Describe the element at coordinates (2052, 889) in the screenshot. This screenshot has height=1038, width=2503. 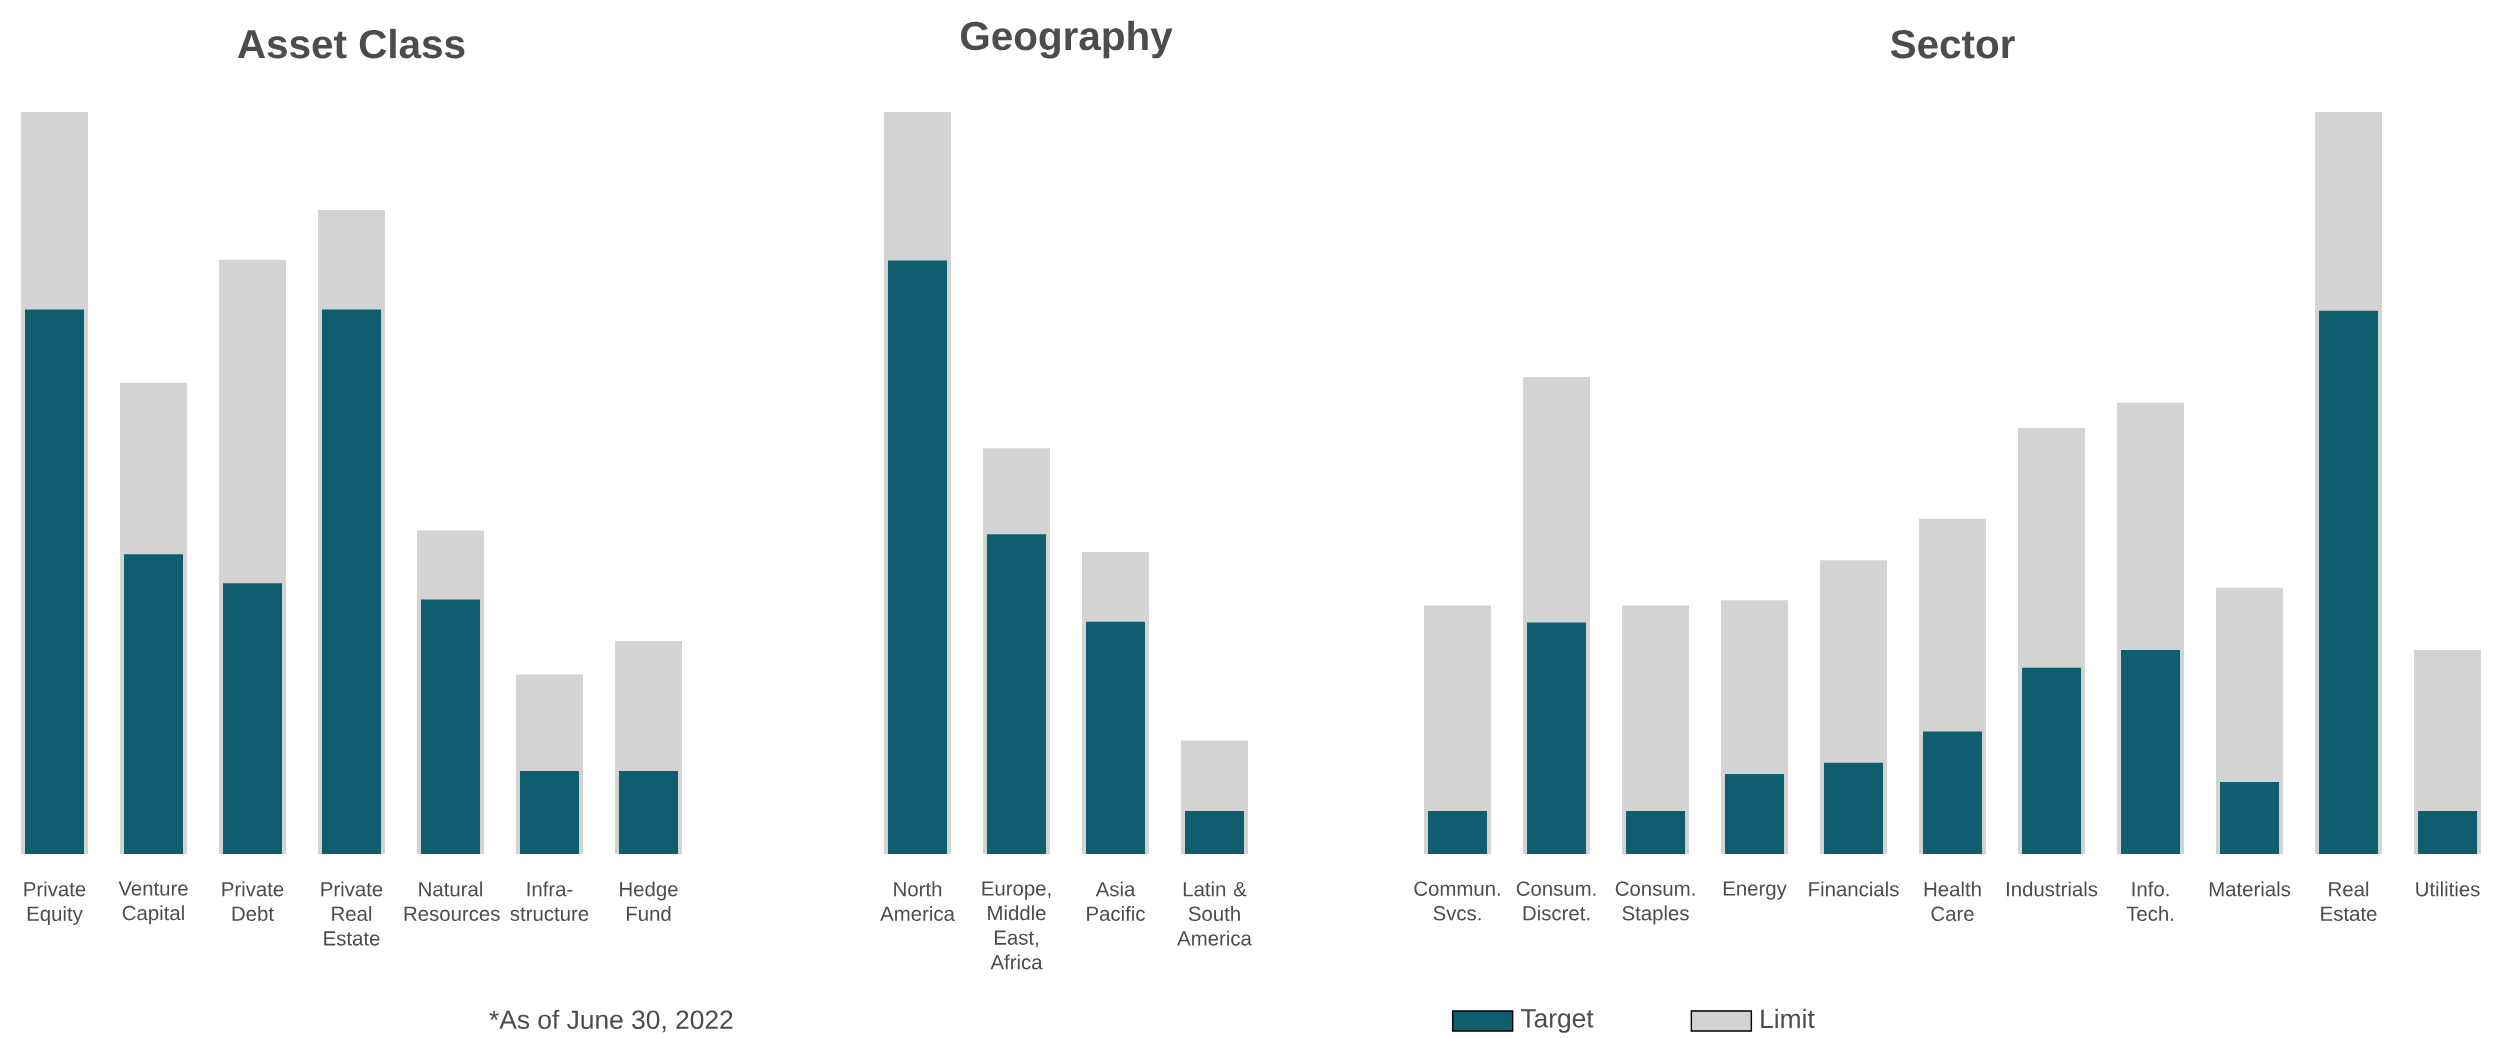
I see `x-tick-label: Industrials` at that location.